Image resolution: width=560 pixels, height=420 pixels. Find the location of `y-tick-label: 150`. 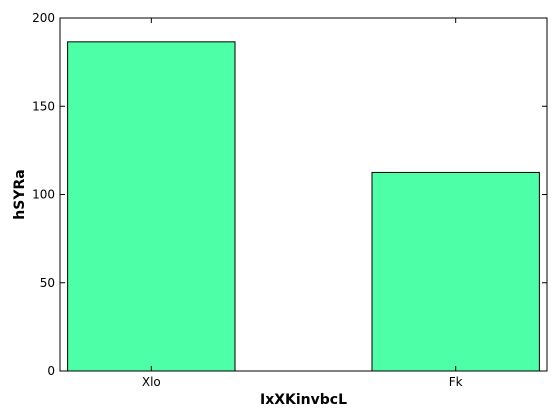

y-tick-label: 150 is located at coordinates (43, 106).